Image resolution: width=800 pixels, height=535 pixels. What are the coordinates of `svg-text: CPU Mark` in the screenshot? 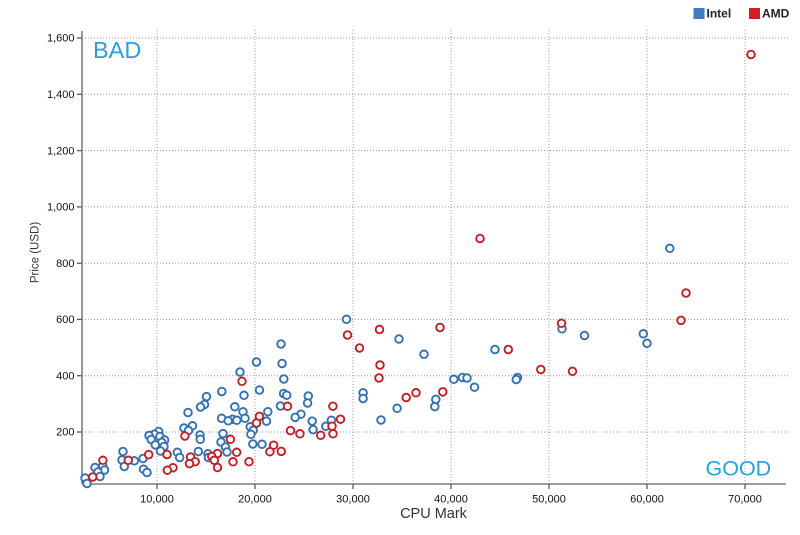 It's located at (434, 514).